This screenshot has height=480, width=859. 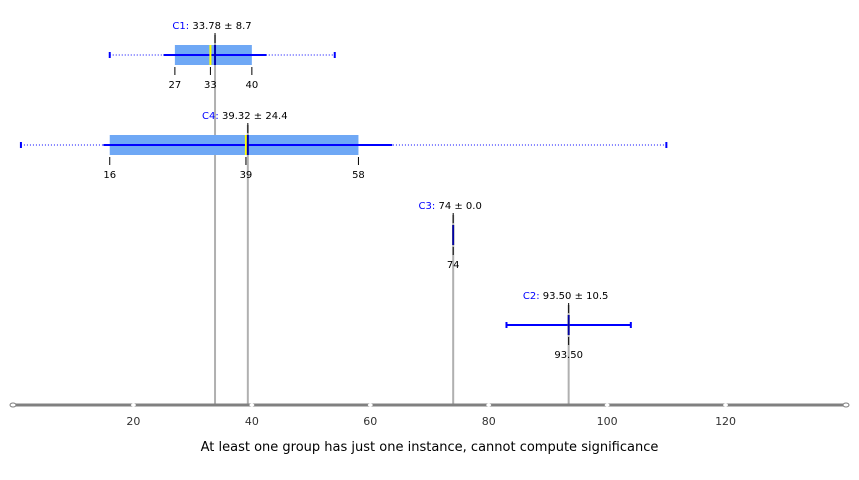 I want to click on quartile-label-c4-0: 16, so click(x=109, y=175).